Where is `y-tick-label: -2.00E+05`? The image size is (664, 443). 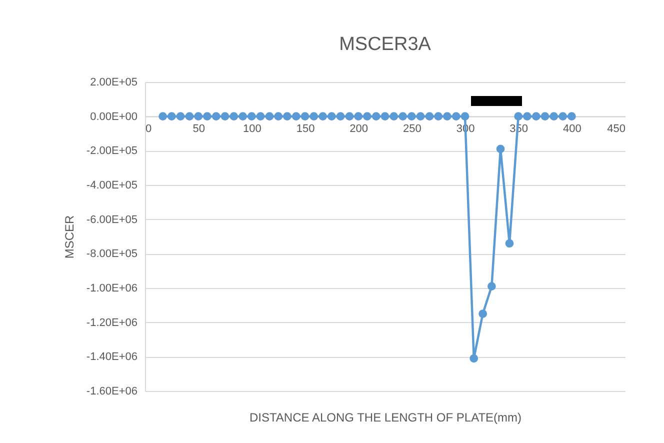
y-tick-label: -2.00E+05 is located at coordinates (112, 151).